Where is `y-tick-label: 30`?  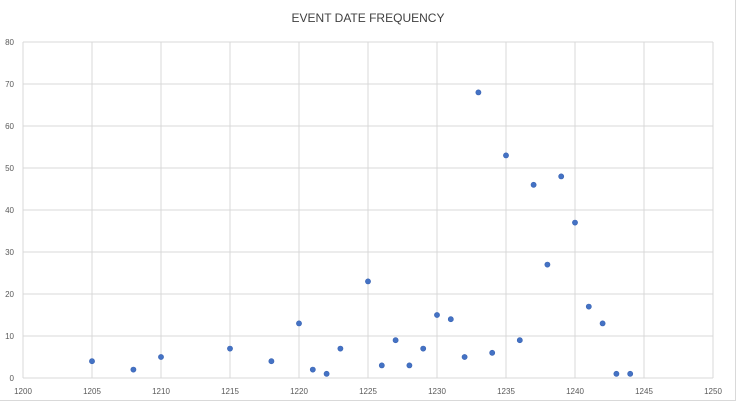 y-tick-label: 30 is located at coordinates (9, 252).